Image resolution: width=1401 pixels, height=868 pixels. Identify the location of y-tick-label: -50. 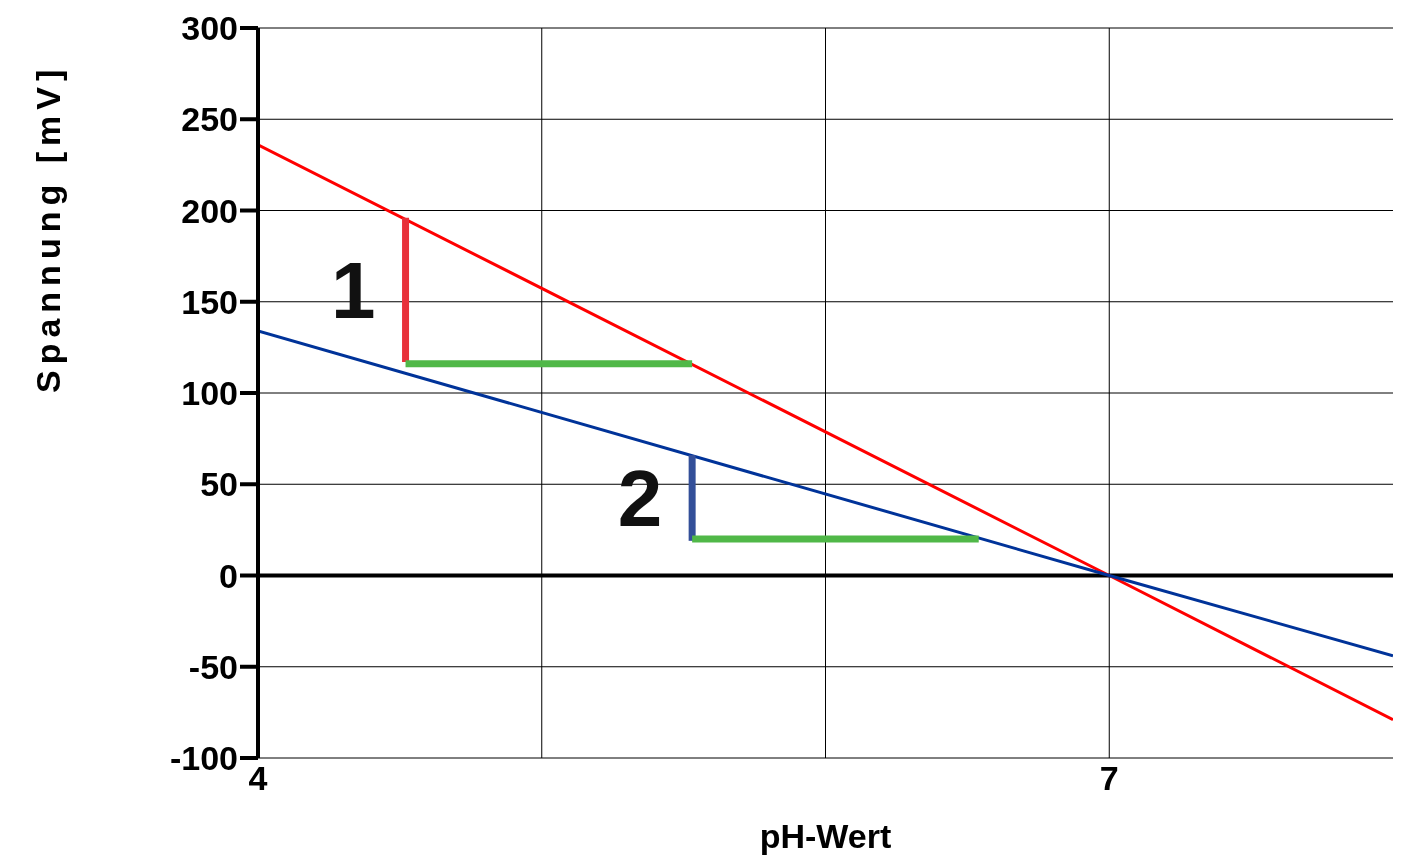
(213, 666).